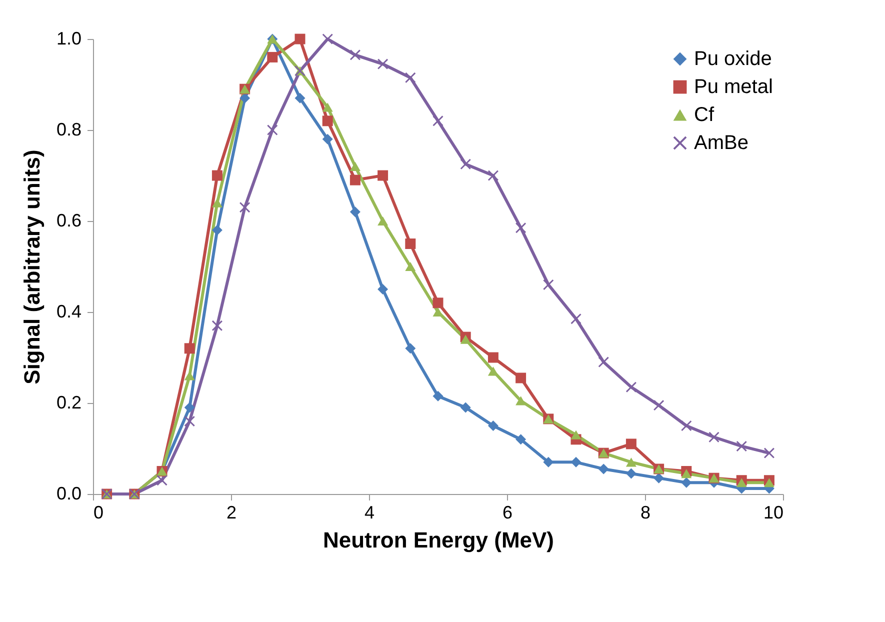  Describe the element at coordinates (507, 512) in the screenshot. I see `x-tick-label: 6` at that location.